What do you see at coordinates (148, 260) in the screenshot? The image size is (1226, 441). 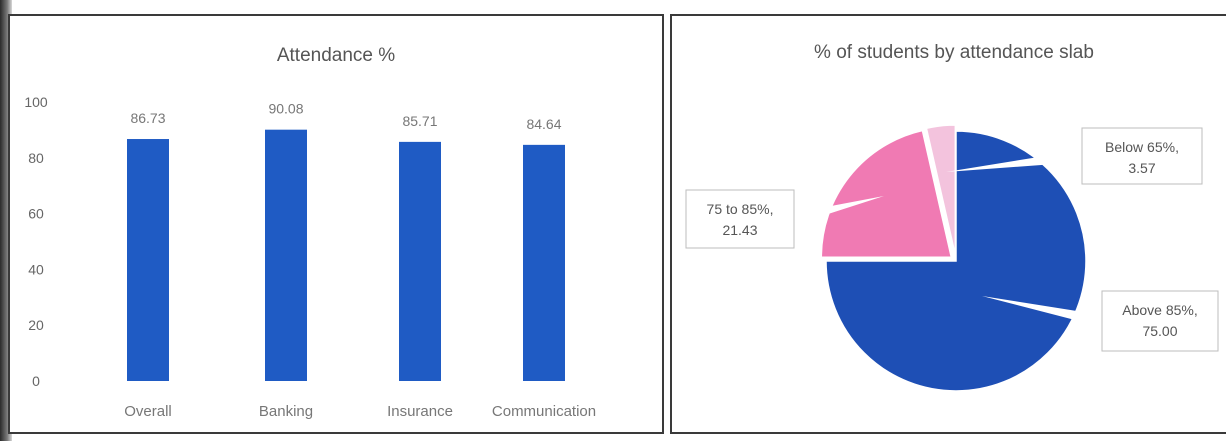 I see `bar-overall` at bounding box center [148, 260].